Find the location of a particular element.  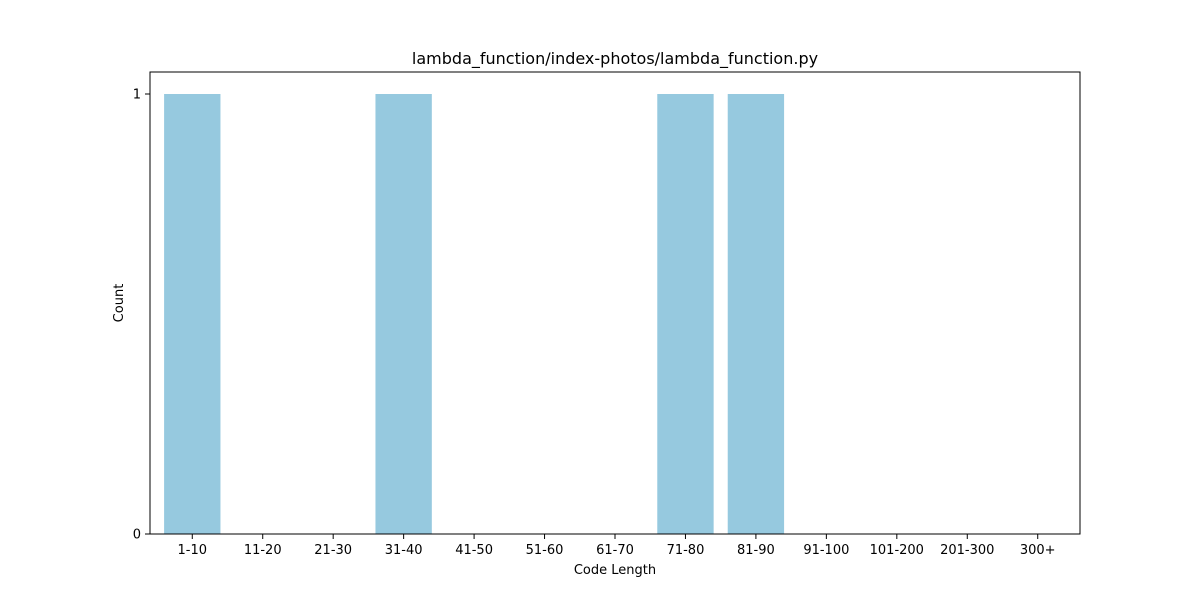

x-tick-label: 91-100 is located at coordinates (826, 550).